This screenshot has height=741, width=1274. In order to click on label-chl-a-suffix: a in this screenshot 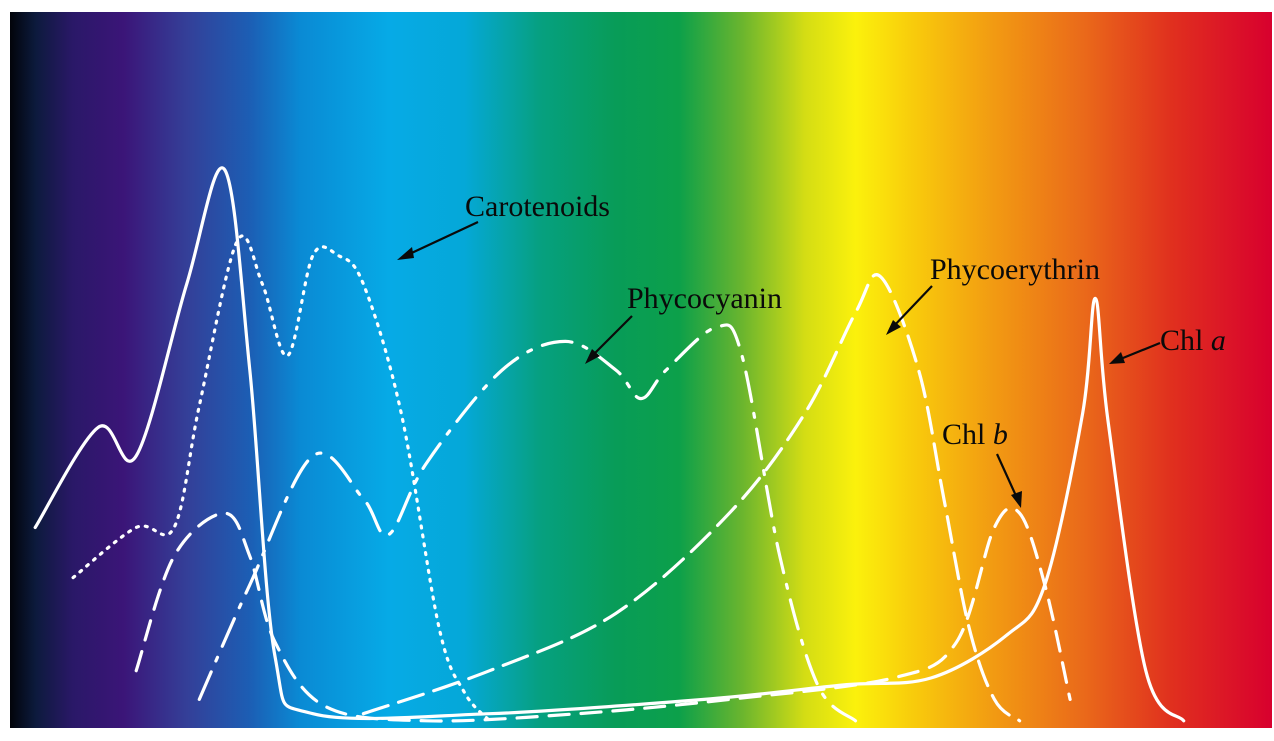, I will do `click(1218, 340)`.